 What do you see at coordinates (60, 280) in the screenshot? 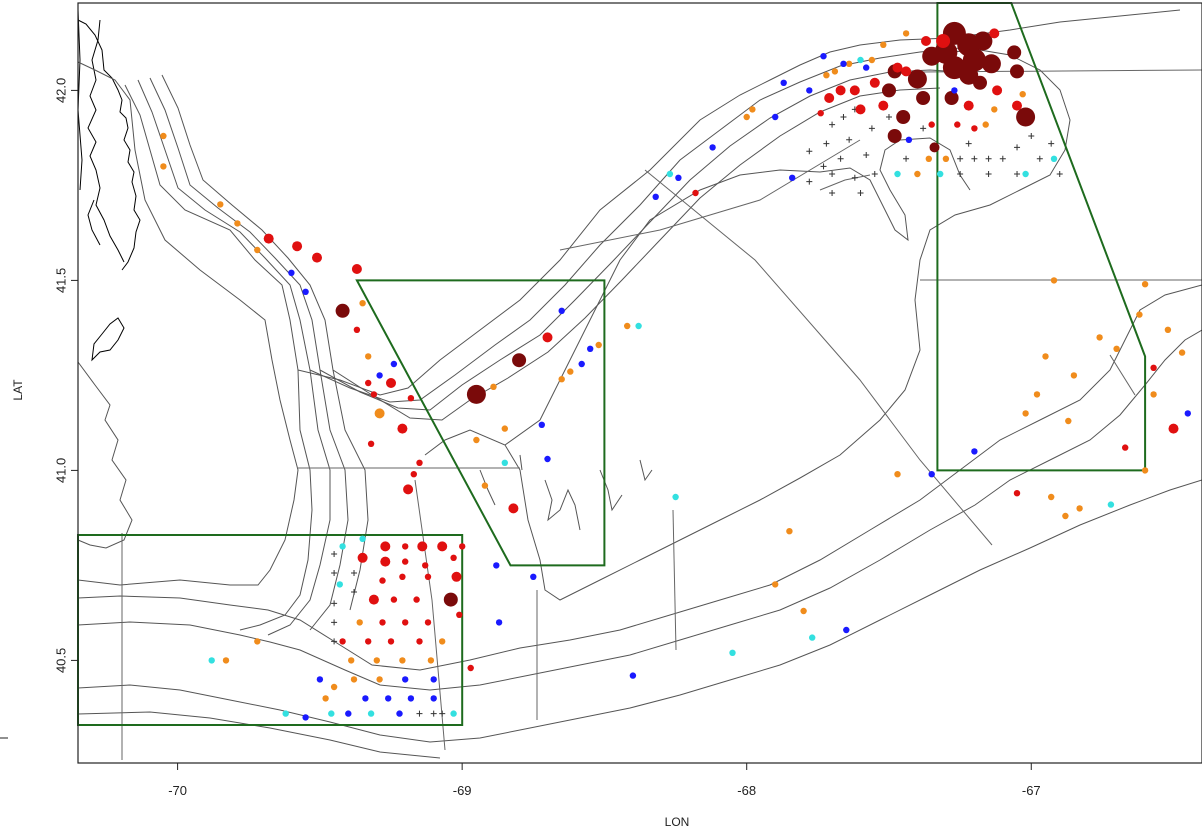
I see `y-tick-label: 41.5` at bounding box center [60, 280].